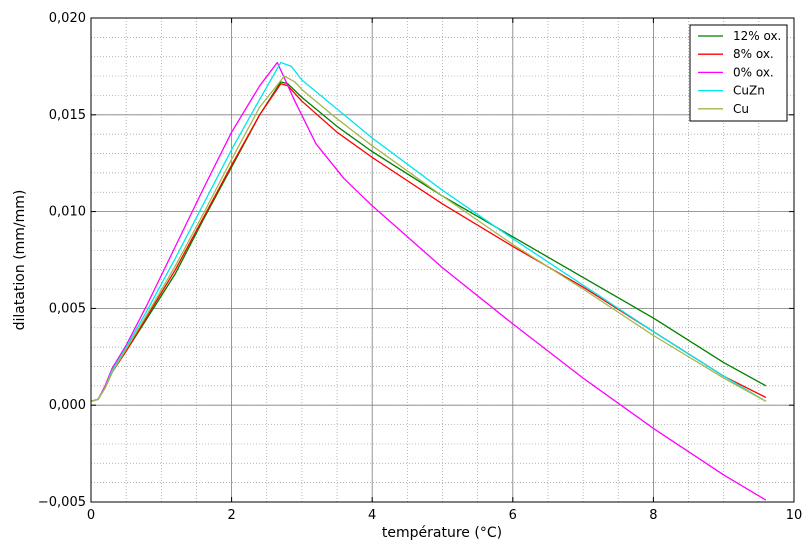 The width and height of the screenshot is (806, 542). What do you see at coordinates (67, 212) in the screenshot?
I see `y-tick-label: 0,010` at bounding box center [67, 212].